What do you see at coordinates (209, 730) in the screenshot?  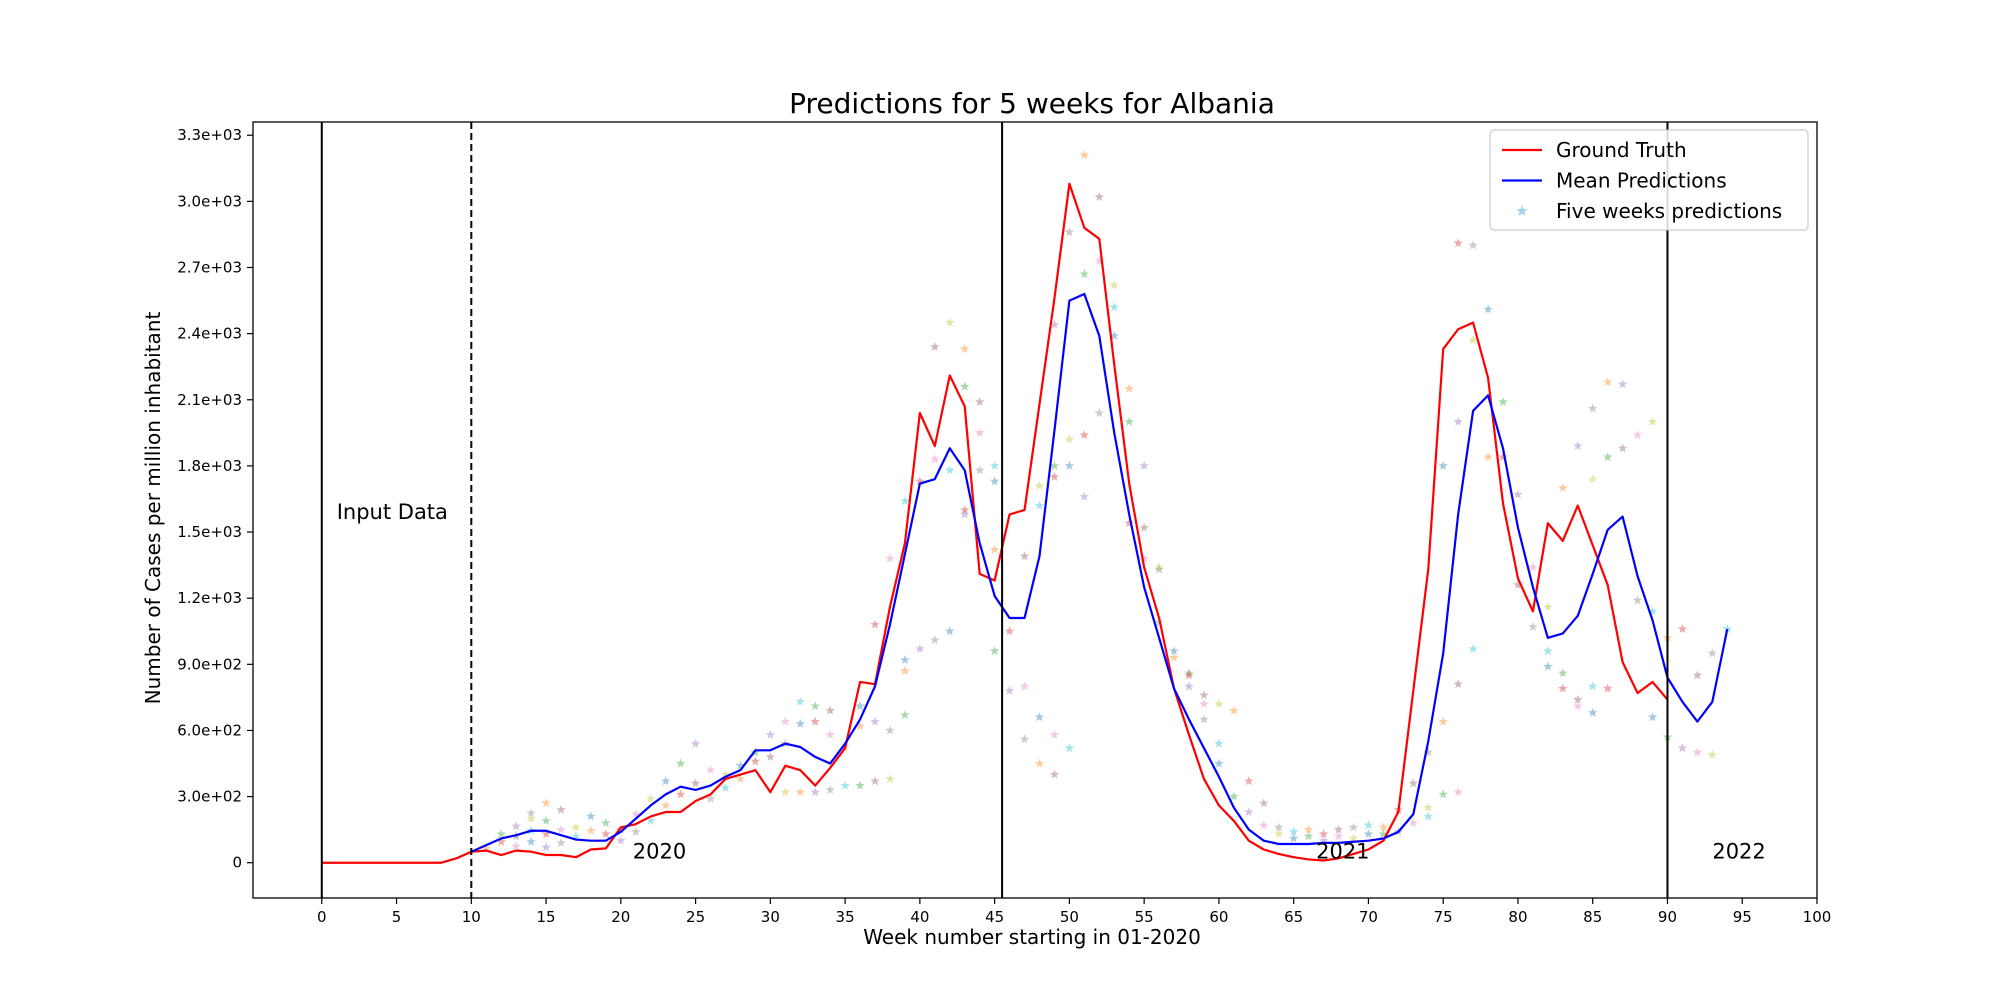 I see `y-tick-label: 6.0e+02` at bounding box center [209, 730].